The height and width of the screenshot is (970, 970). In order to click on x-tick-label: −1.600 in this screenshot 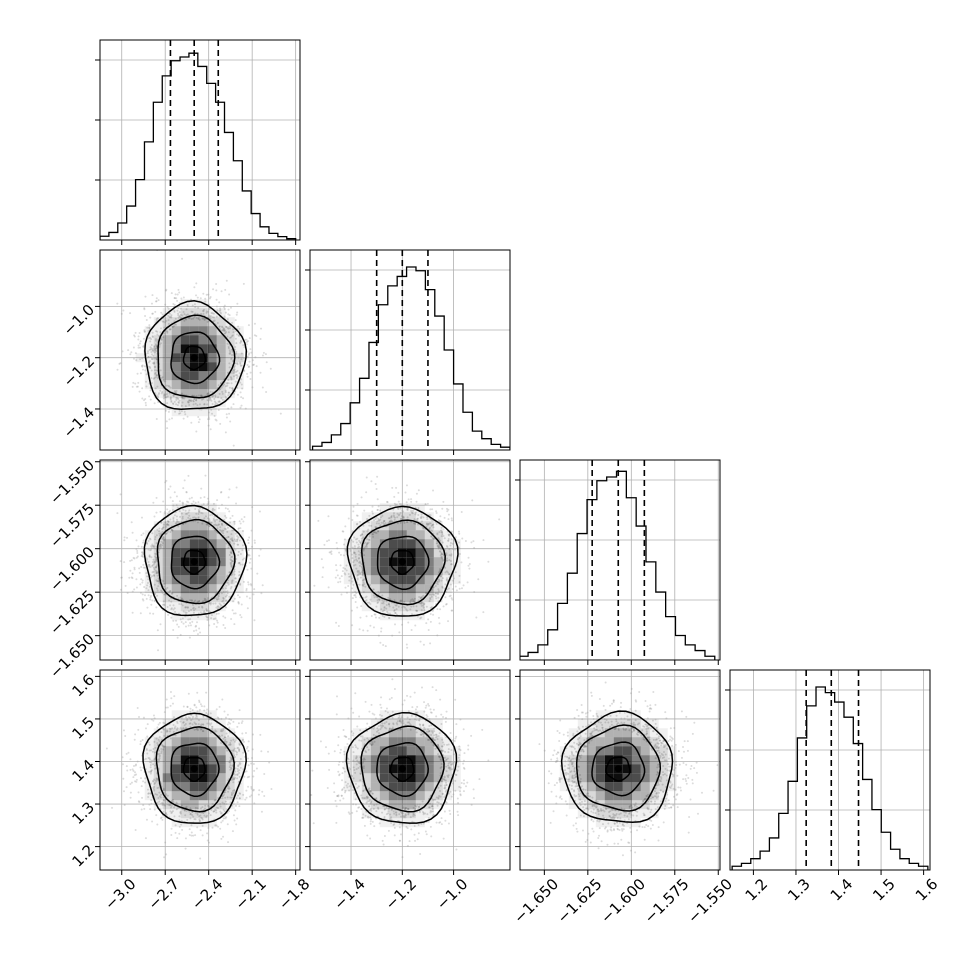, I will do `click(623, 901)`.